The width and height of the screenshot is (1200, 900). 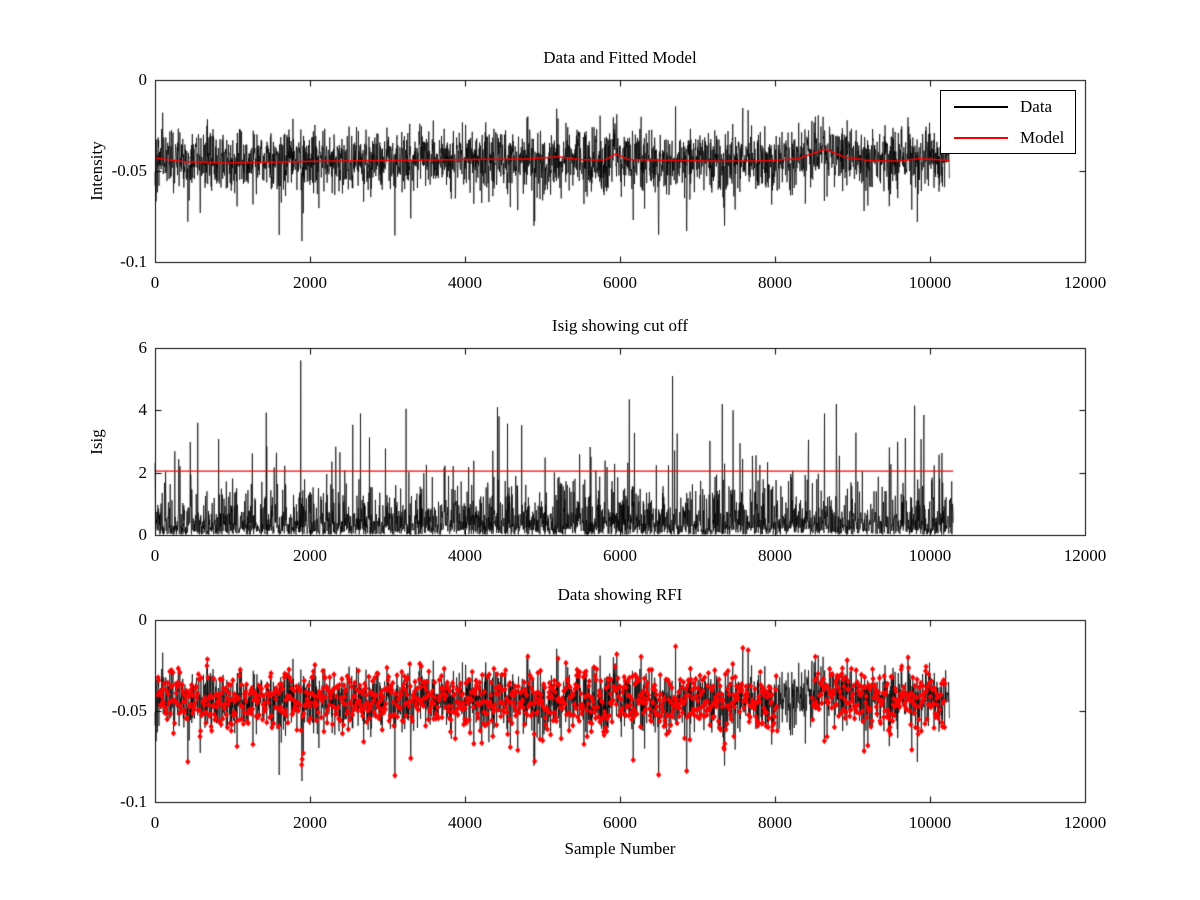 What do you see at coordinates (96, 442) in the screenshot?
I see `plot2-ylabel: Isig` at bounding box center [96, 442].